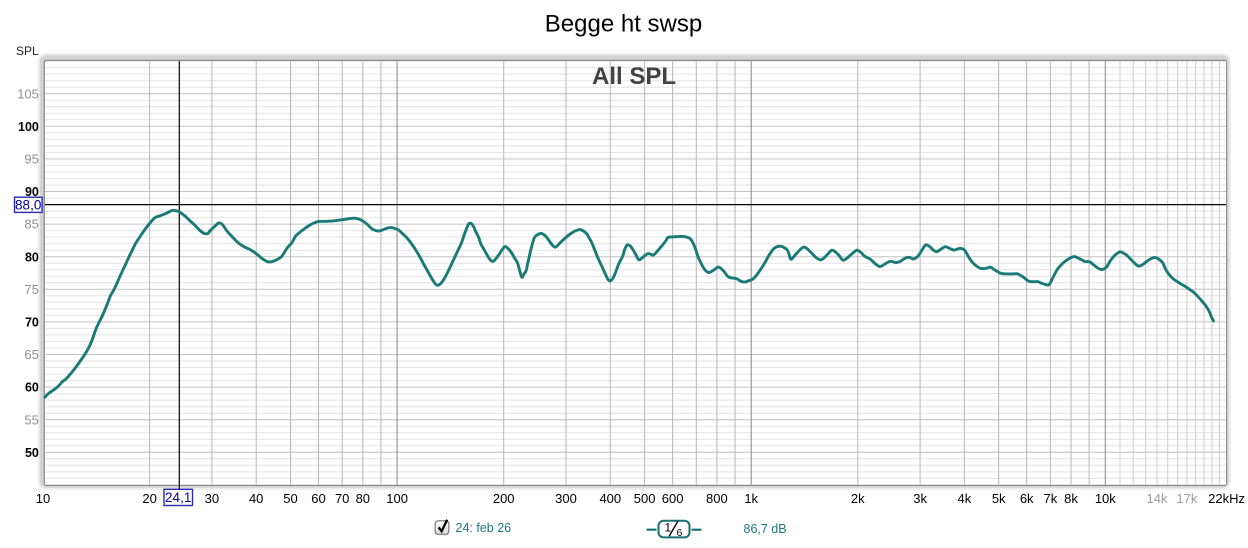  I want to click on svg-text: 4k, so click(965, 498).